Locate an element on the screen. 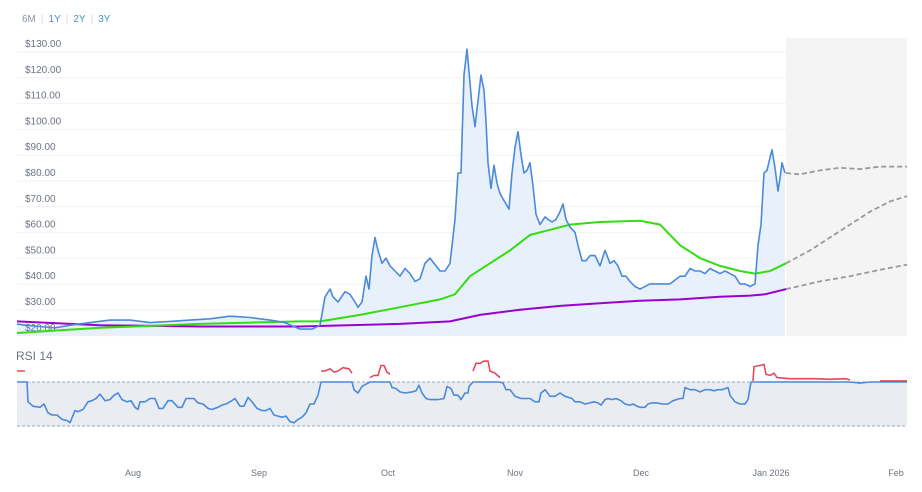 The width and height of the screenshot is (922, 492). range-selector: 6M | 1Y | 2Y | 3Y is located at coordinates (66, 19).